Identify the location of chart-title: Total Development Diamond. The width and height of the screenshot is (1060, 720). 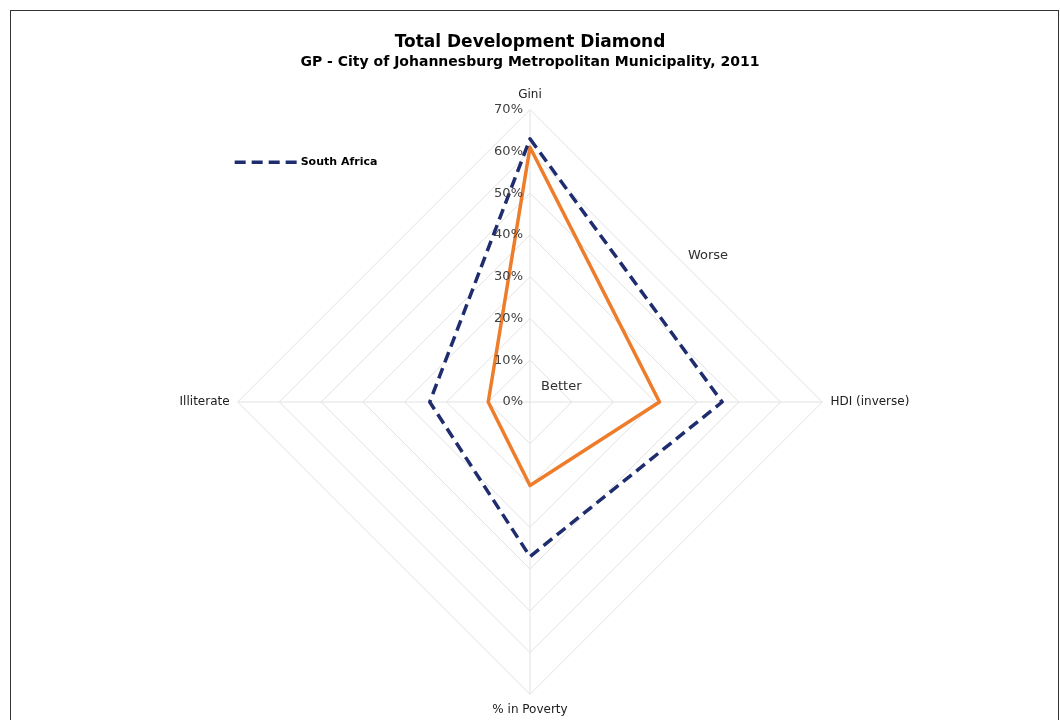
(530, 40).